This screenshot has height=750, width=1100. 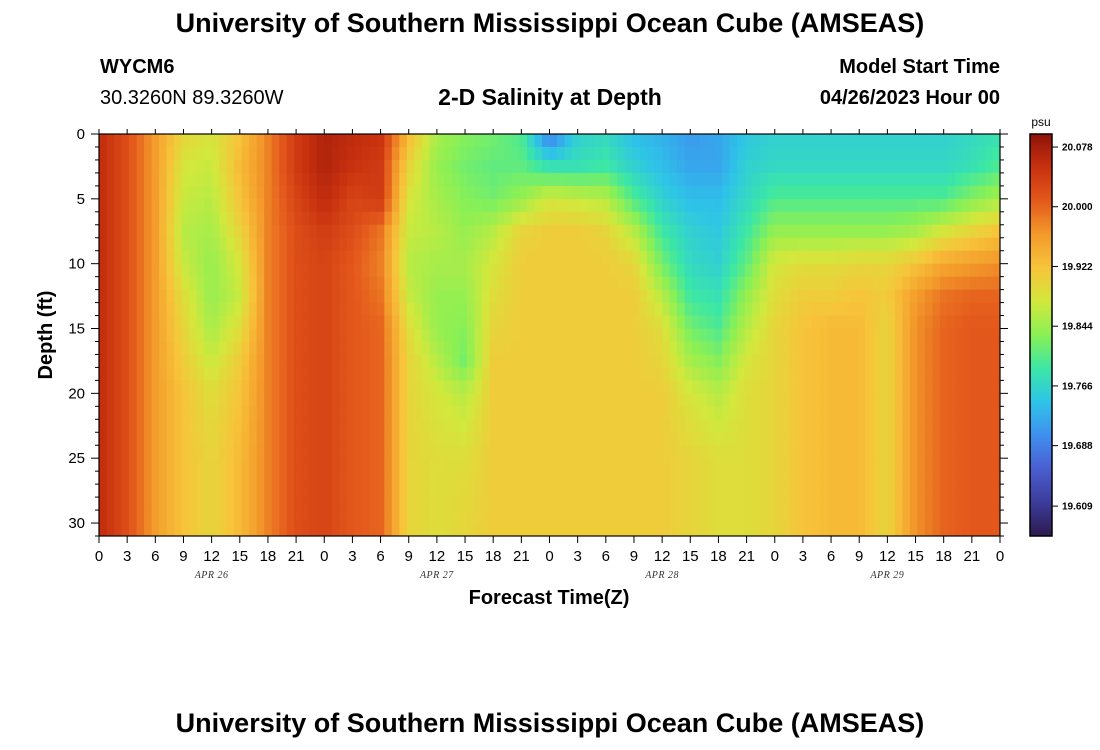 I want to click on x-tick-label: 6, so click(x=606, y=556).